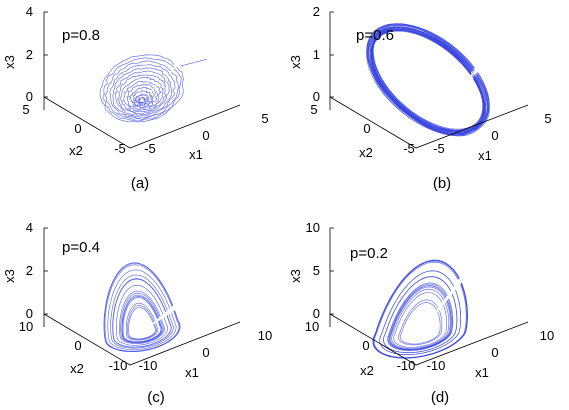  What do you see at coordinates (9, 276) in the screenshot?
I see `z-label-c: x3` at bounding box center [9, 276].